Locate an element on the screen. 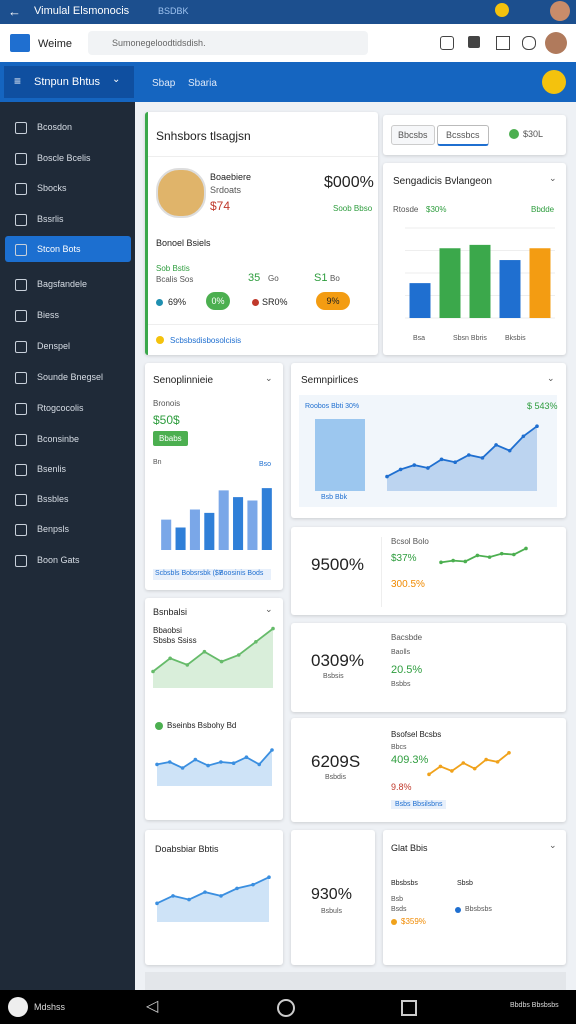  change: 20.5% is located at coordinates (407, 670).